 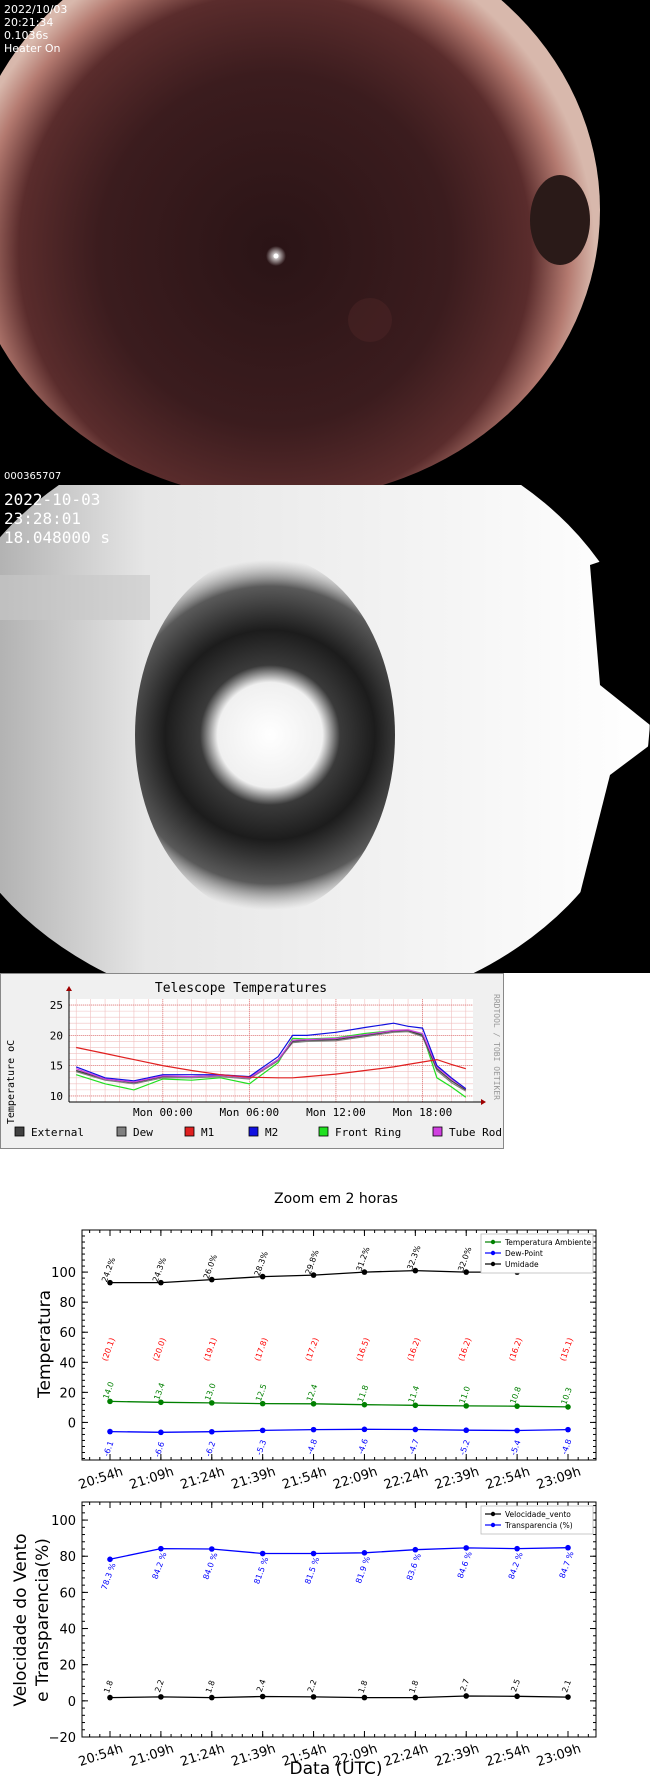 I want to click on series-line-dew-point, so click(x=339, y=1430).